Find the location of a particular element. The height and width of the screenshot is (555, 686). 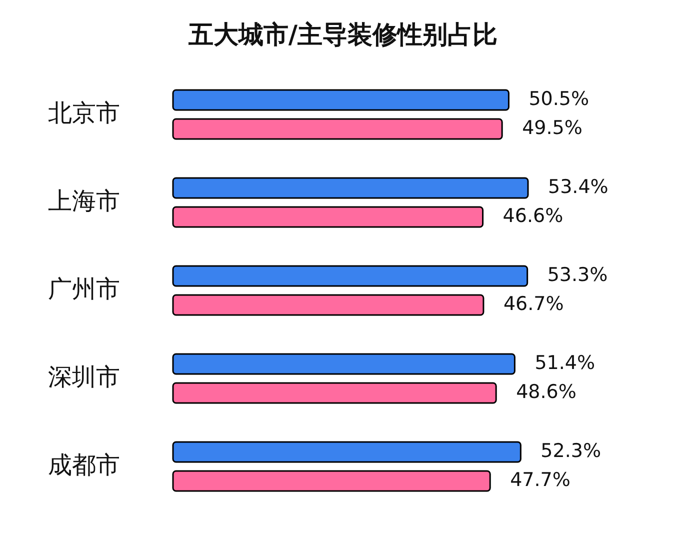

data-label: 50.5% is located at coordinates (559, 99).